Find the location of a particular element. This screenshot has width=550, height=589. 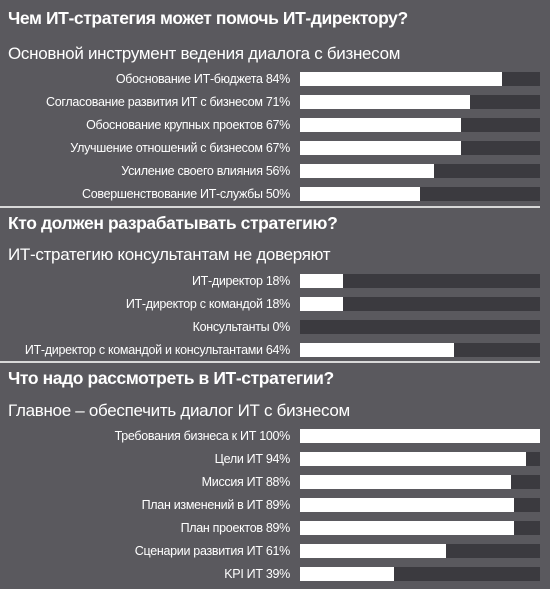

bar-label: Улучшение отношений с бизнесом 67% is located at coordinates (180, 148).